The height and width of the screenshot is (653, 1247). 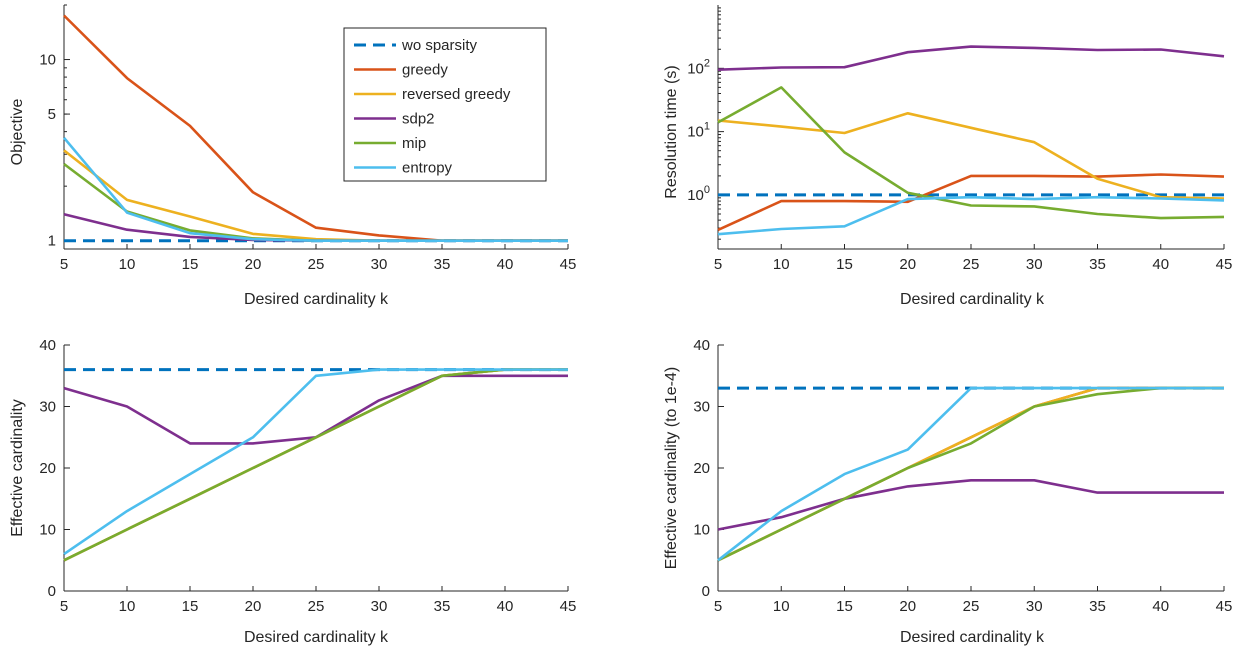 What do you see at coordinates (671, 131) in the screenshot?
I see `subplot-resolution-time-ylabel: Resolution time (s)` at bounding box center [671, 131].